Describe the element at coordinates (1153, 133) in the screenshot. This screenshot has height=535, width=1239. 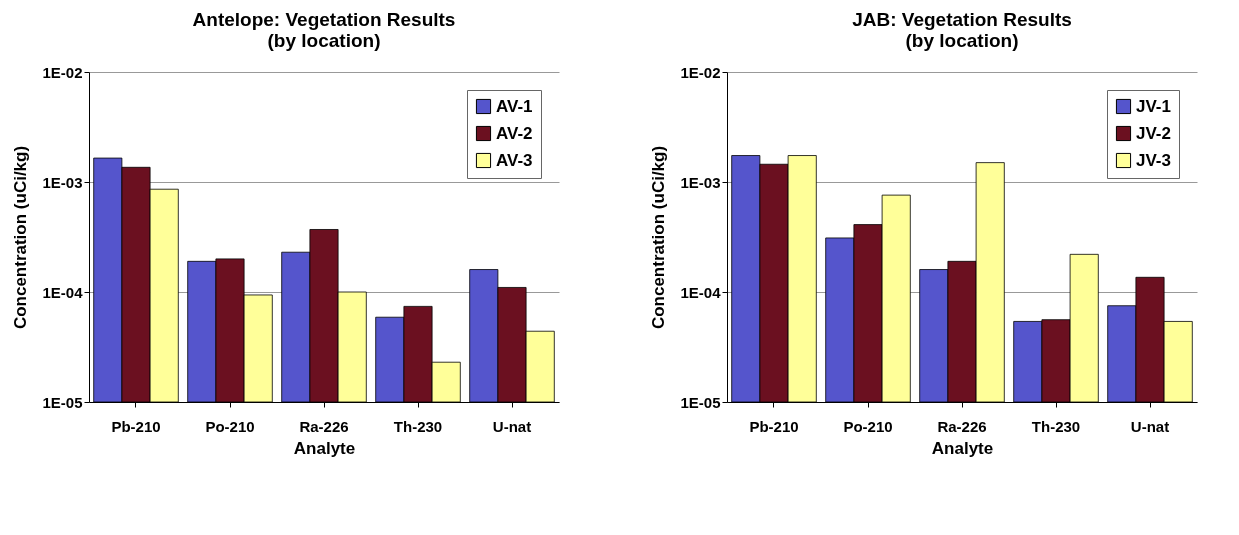
I see `legend-label: JV-2` at that location.